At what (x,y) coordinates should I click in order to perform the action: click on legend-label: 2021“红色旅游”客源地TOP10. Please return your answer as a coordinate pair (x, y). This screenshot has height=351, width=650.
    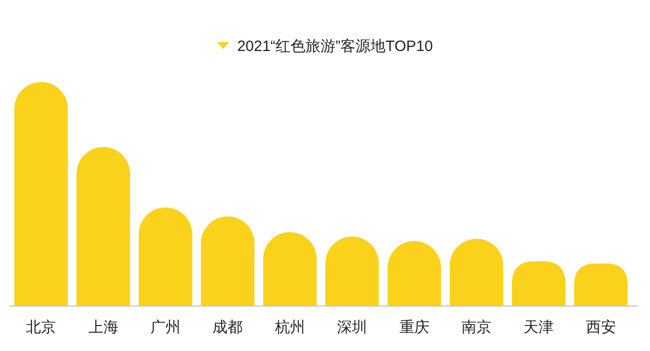
    Looking at the image, I should click on (335, 46).